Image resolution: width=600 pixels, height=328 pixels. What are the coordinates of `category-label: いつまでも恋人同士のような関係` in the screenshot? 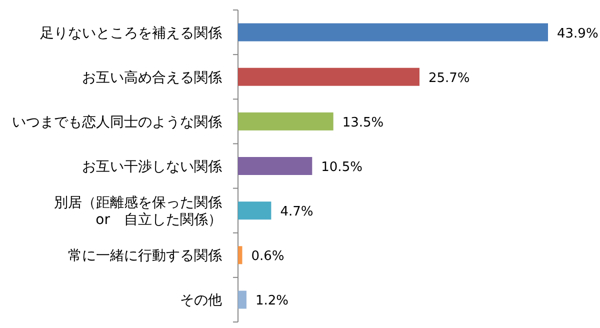 It's located at (117, 122).